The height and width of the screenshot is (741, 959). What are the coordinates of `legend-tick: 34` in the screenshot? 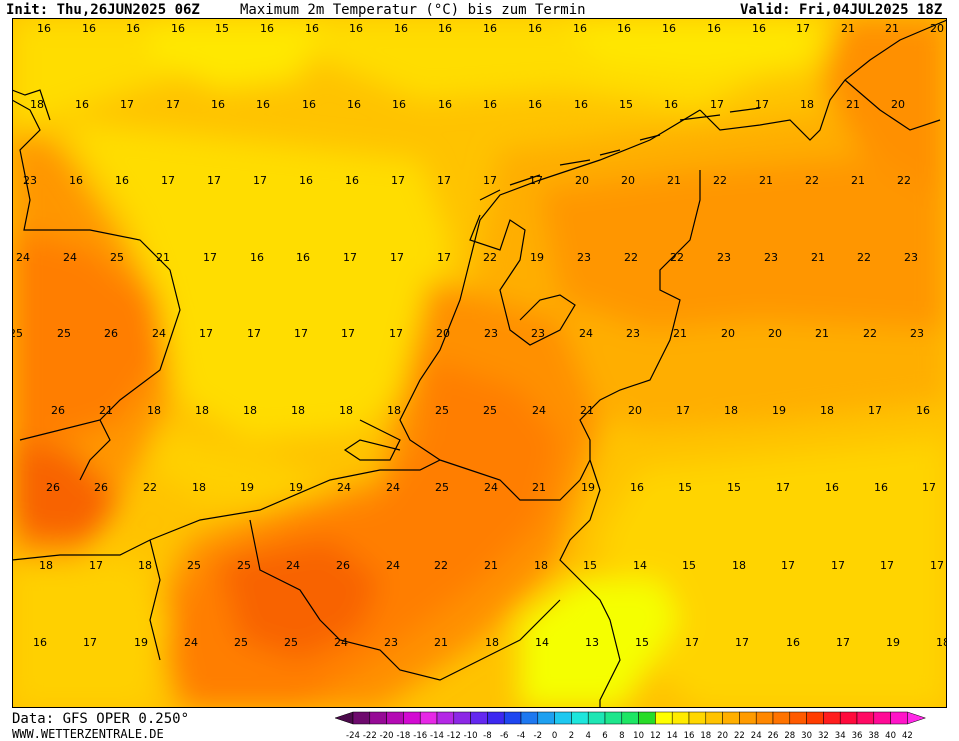 It's located at (840, 736).